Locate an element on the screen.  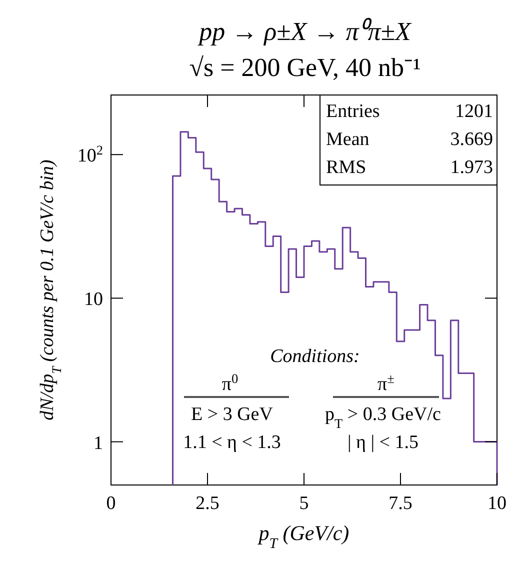
annotation: | η | < 1.5 is located at coordinates (383, 442).